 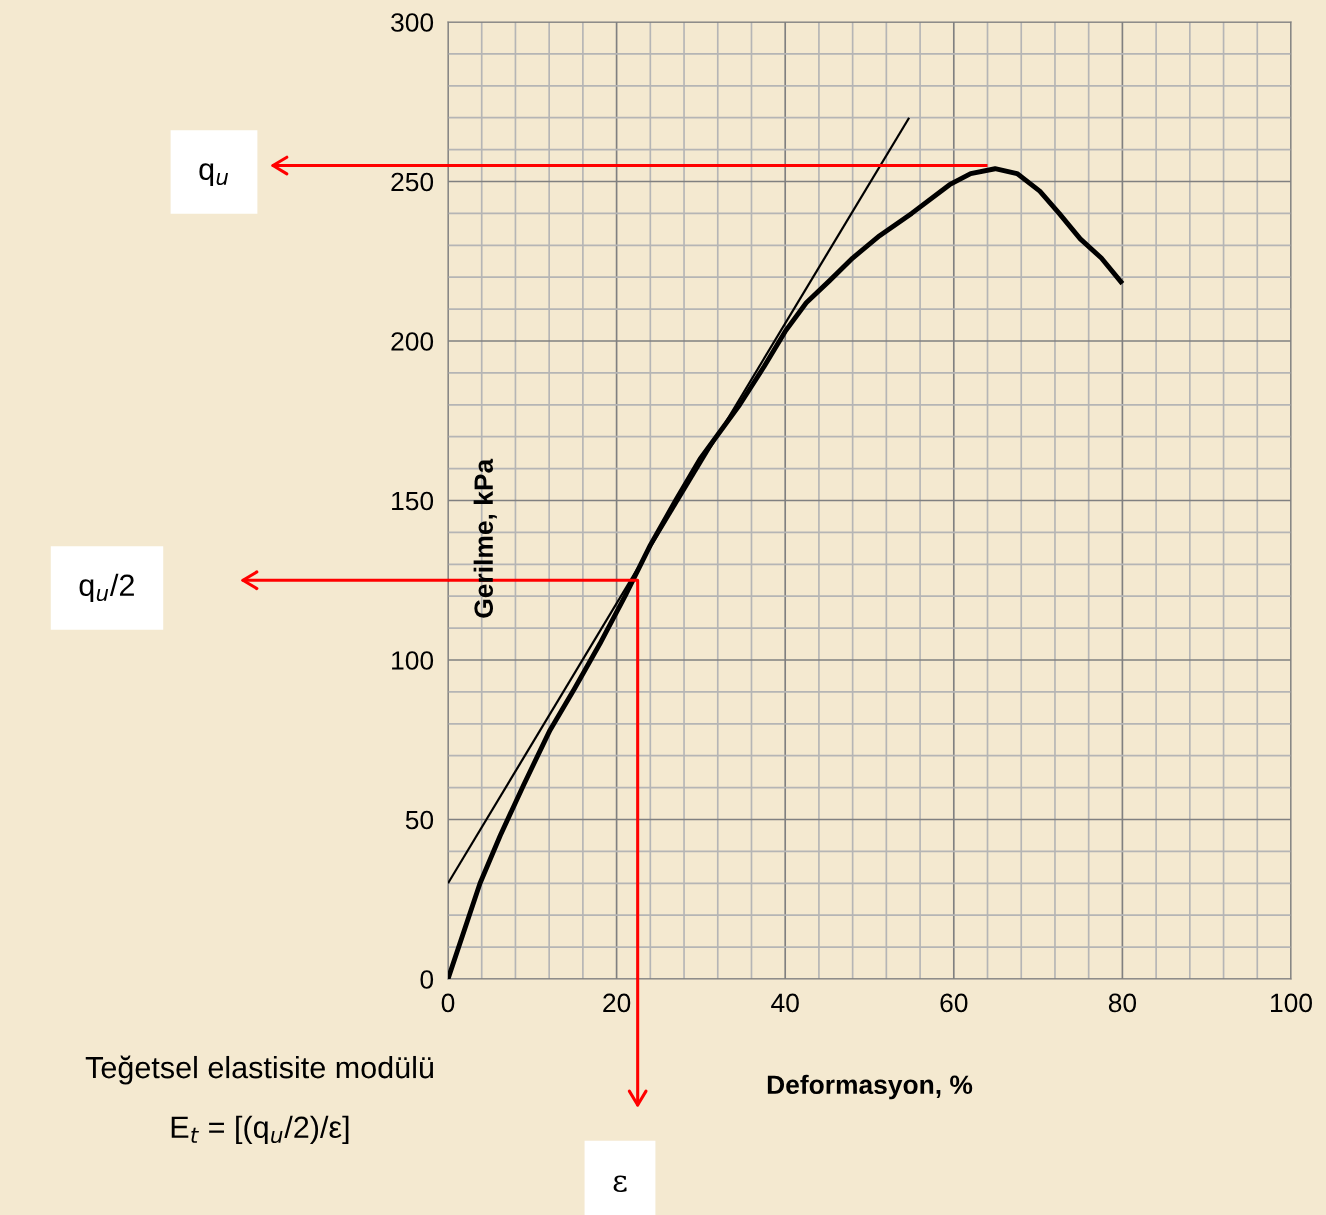 I want to click on y-tick-label: 150, so click(x=413, y=501).